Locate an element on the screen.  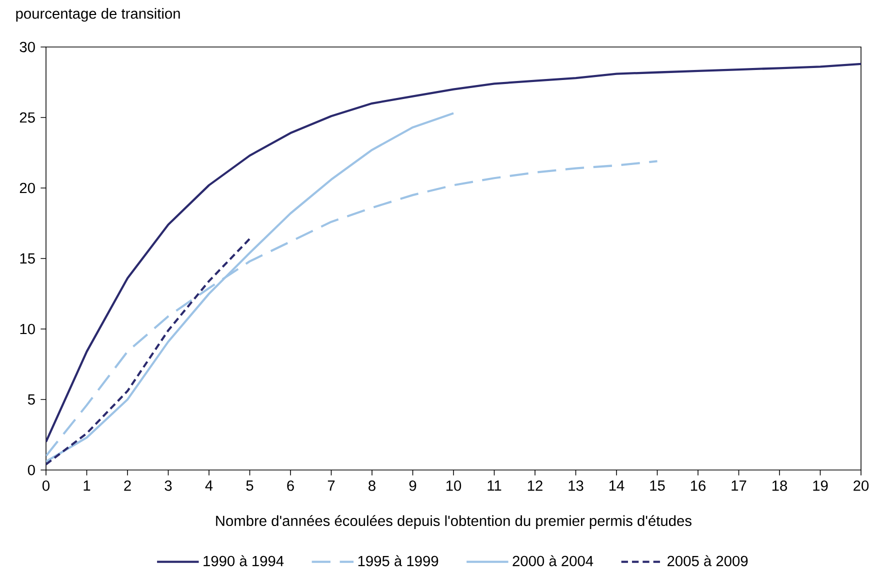
y-tick-label: 10 is located at coordinates (27, 329).